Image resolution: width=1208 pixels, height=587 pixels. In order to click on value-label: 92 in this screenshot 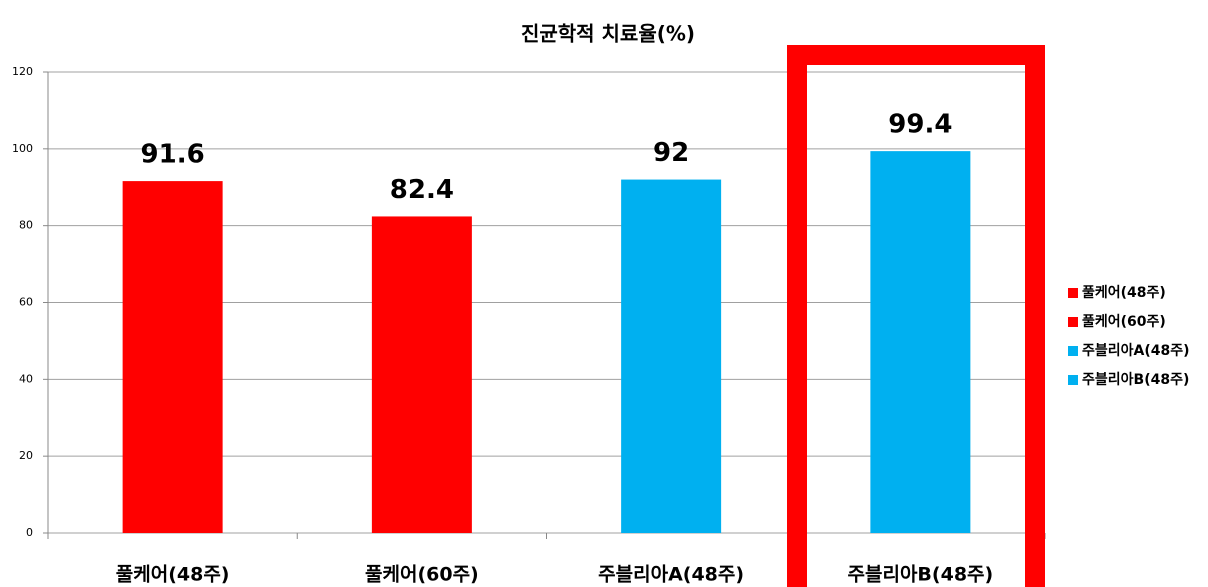, I will do `click(671, 153)`.